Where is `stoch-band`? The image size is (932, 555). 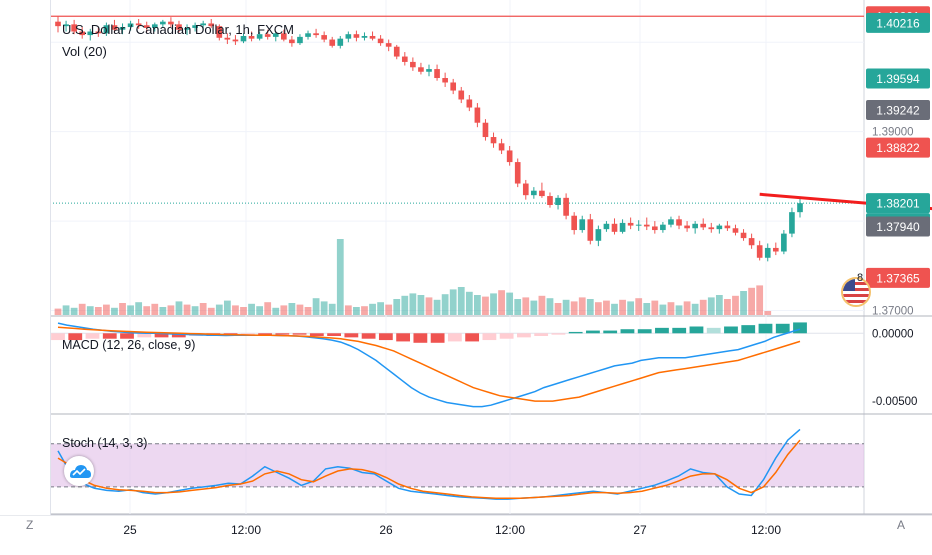
stoch-band is located at coordinates (457, 465).